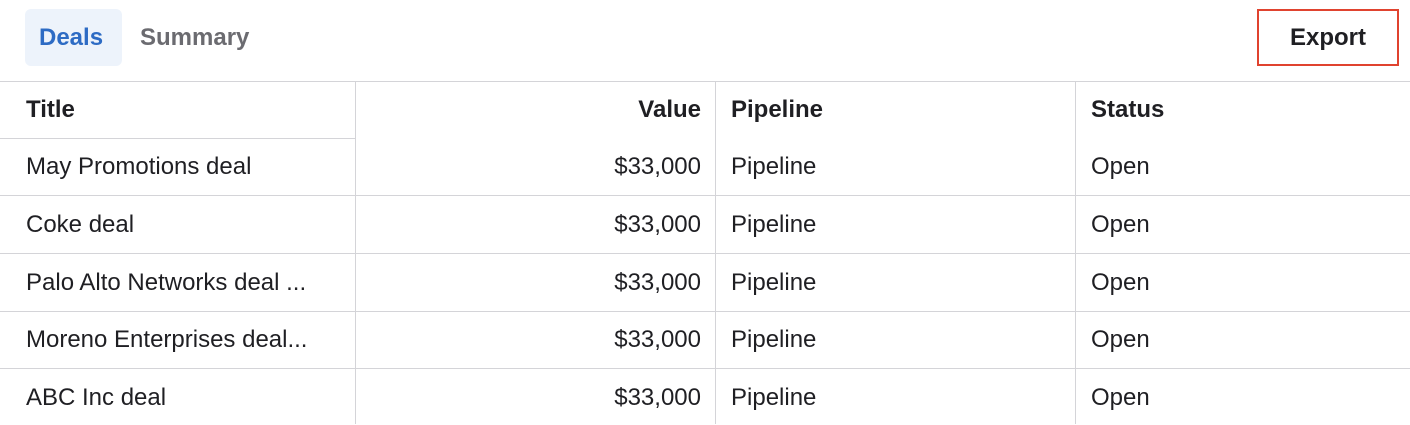 Image resolution: width=1410 pixels, height=425 pixels. What do you see at coordinates (777, 109) in the screenshot?
I see `column-header-pipeline: Pipeline` at bounding box center [777, 109].